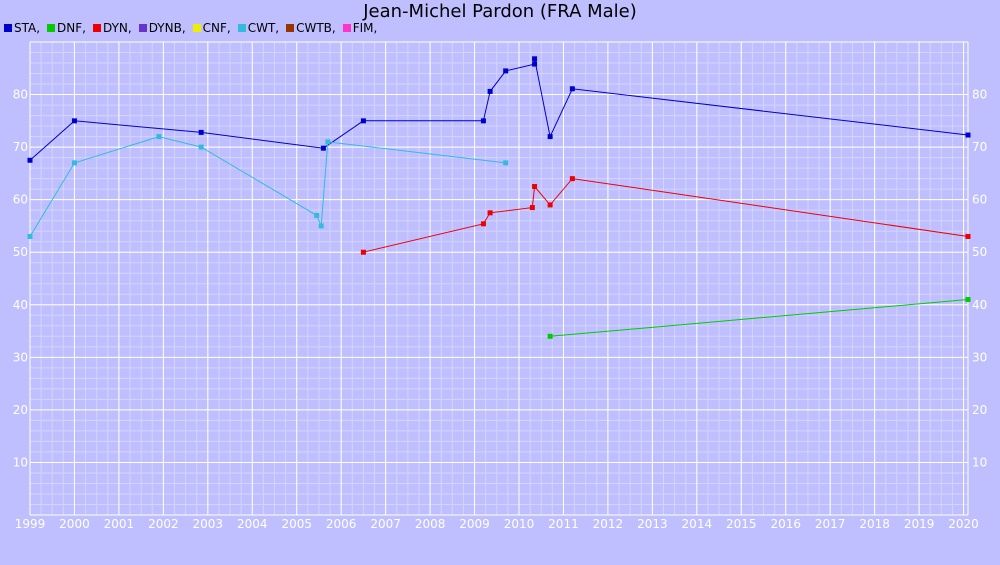 The width and height of the screenshot is (1000, 565). I want to click on legend-label: DYN,, so click(117, 28).